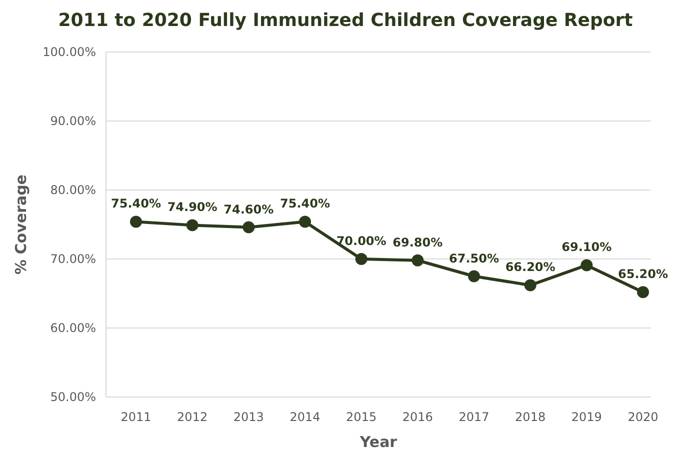  Describe the element at coordinates (73, 397) in the screenshot. I see `y-tick-label: 50.00%` at that location.